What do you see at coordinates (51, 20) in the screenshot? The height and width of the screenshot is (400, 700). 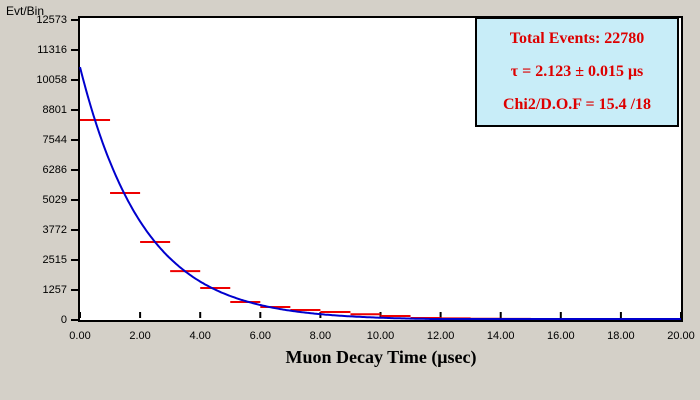 I see `y-tick-label: 12573` at bounding box center [51, 20].